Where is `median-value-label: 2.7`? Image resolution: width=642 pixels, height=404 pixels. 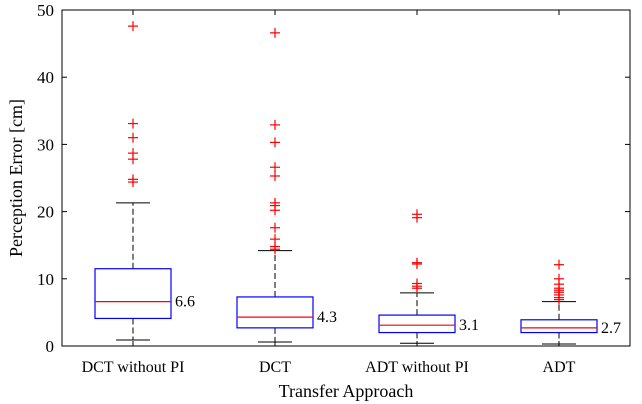
median-value-label: 2.7 is located at coordinates (611, 328).